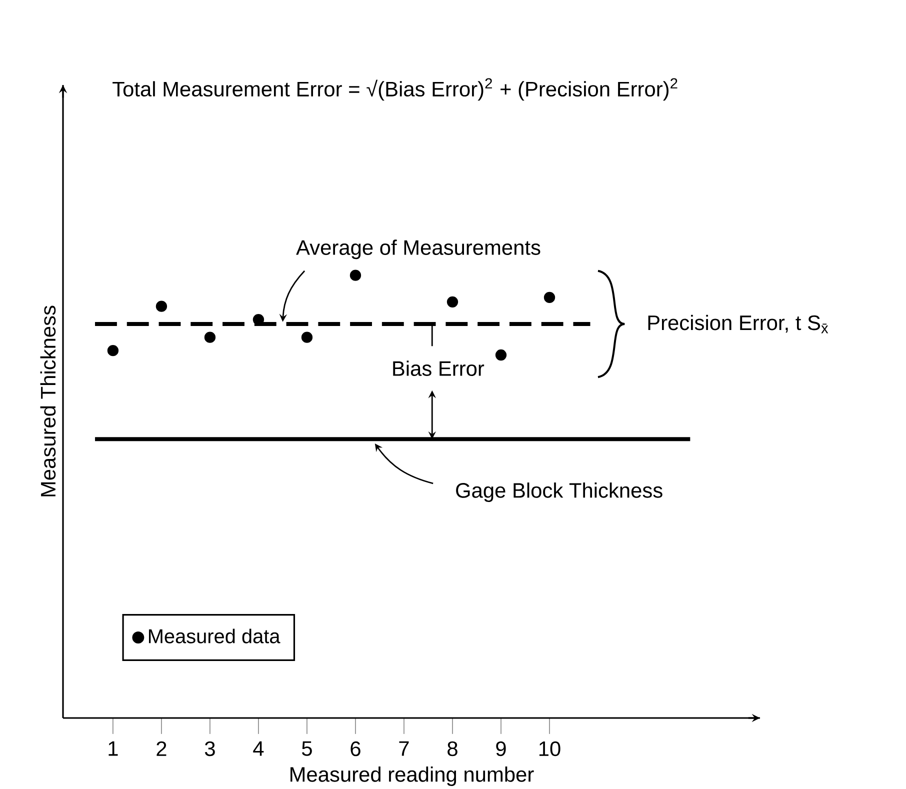  I want to click on x-tick-label: 5, so click(307, 748).